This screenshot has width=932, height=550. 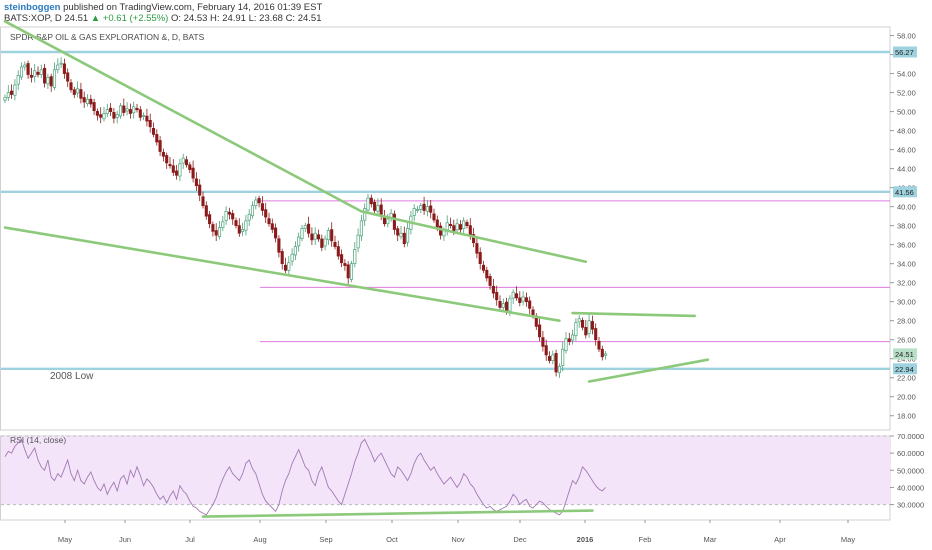 I want to click on last-price: 24.51, so click(x=76, y=18).